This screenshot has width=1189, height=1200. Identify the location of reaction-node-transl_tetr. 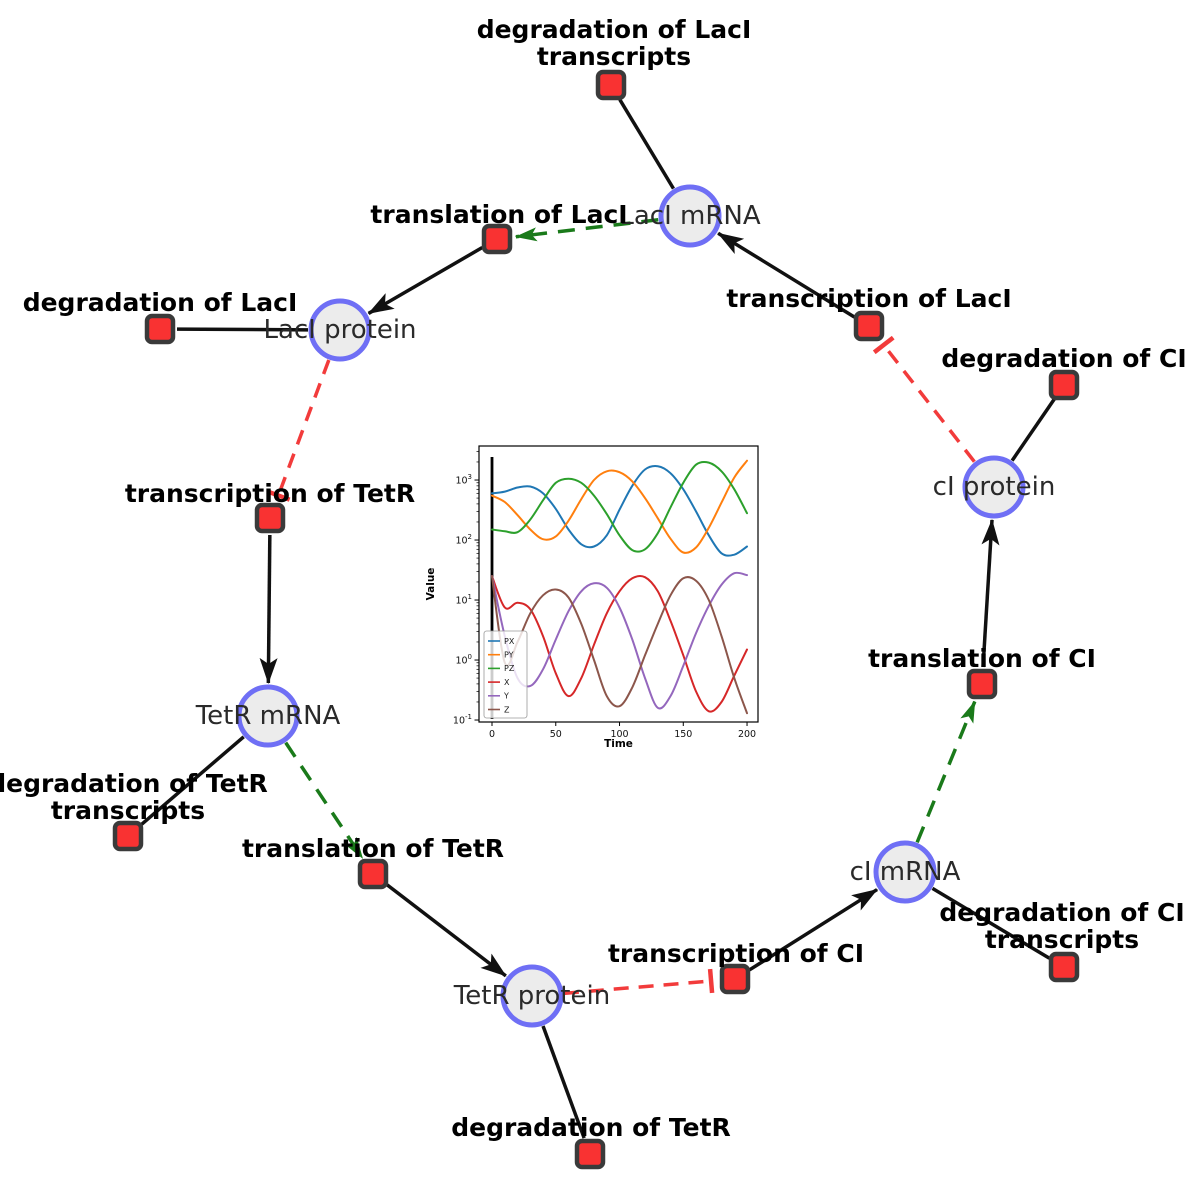
(373, 874).